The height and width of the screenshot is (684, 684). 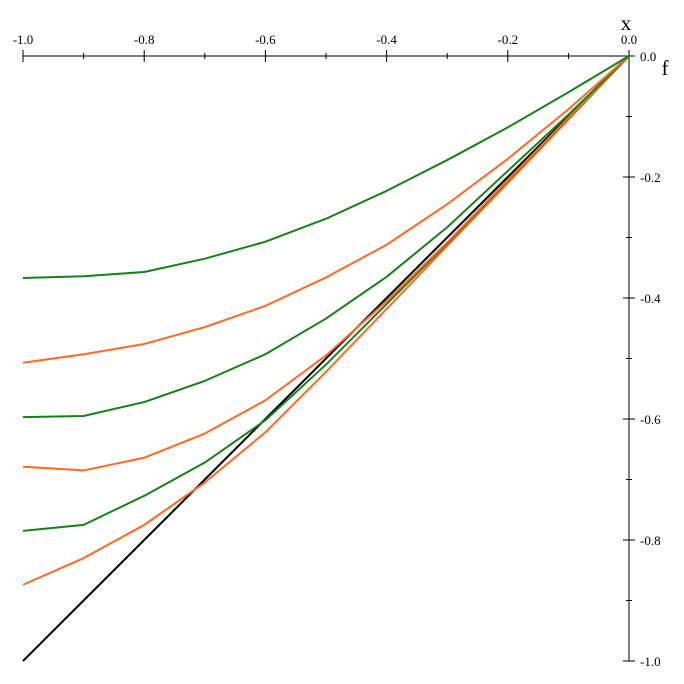 I want to click on x-tick-label: -0.6, so click(x=265, y=39).